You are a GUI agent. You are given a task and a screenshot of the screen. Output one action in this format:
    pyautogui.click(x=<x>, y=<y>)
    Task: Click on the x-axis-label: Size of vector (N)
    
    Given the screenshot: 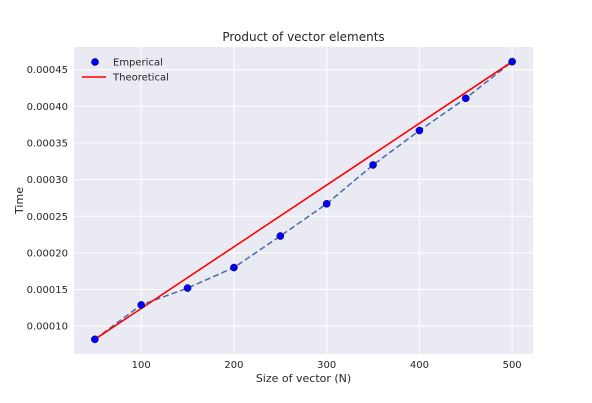 What is the action you would take?
    pyautogui.click(x=303, y=378)
    